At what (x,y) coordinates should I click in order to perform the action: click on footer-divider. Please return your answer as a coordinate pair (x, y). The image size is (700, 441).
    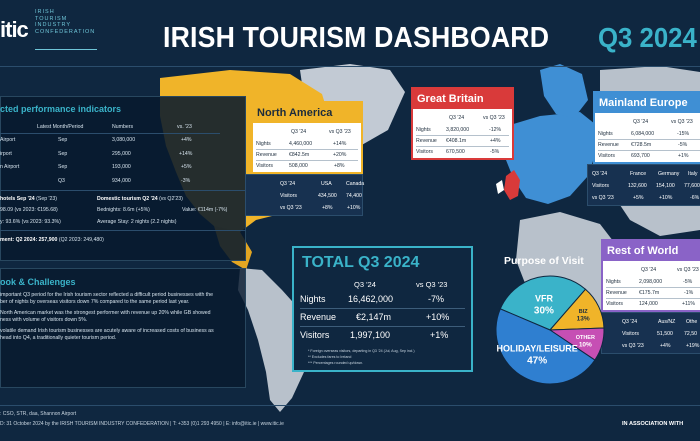
    Looking at the image, I should click on (350, 405).